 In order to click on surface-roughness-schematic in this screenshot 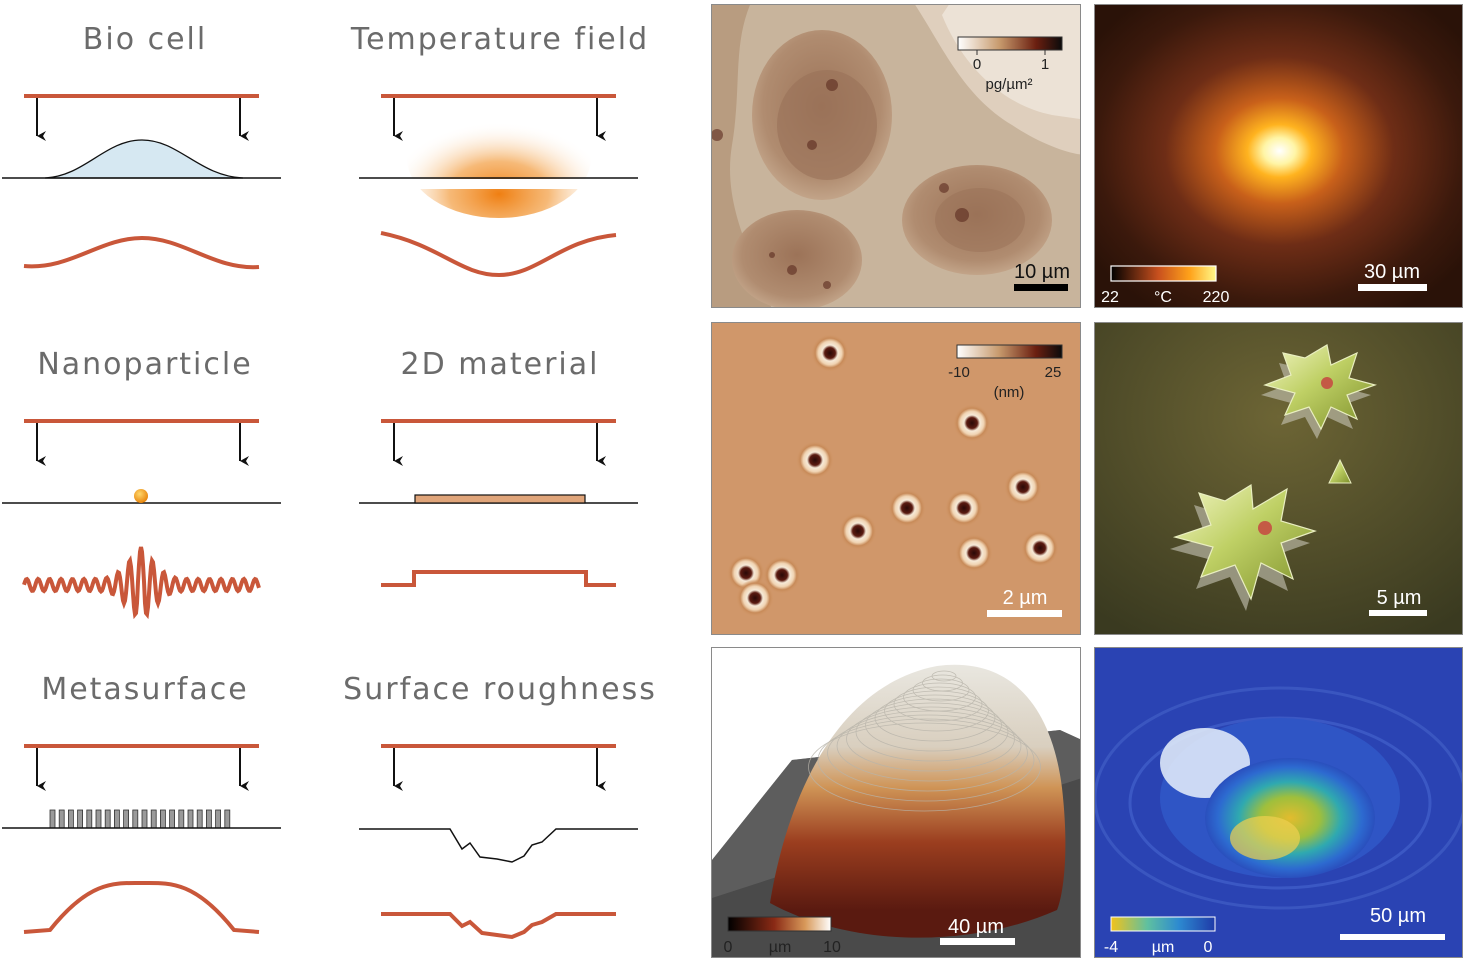, I will do `click(498, 842)`.